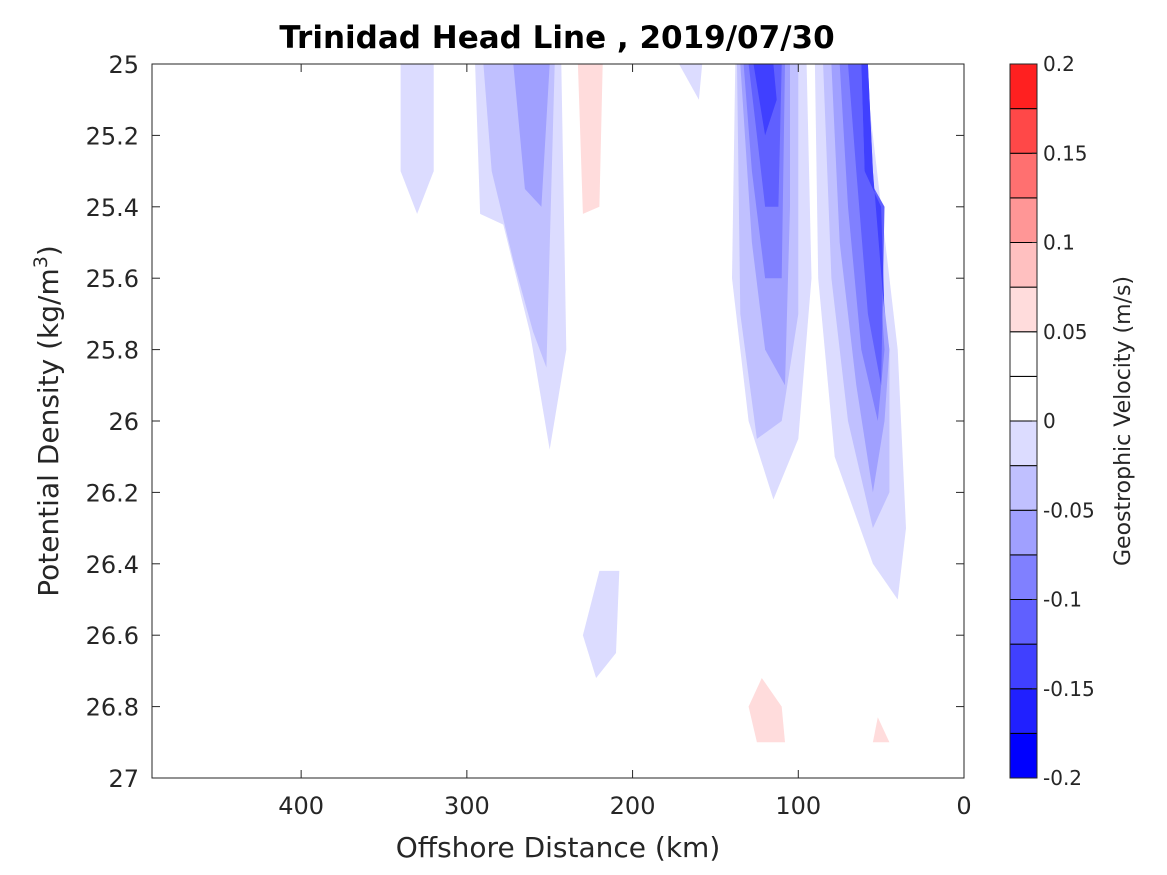 Image resolution: width=1167 pixels, height=875 pixels. What do you see at coordinates (1123, 421) in the screenshot?
I see `colorbar-label: Geostrophic Velocity (m/s)` at bounding box center [1123, 421].